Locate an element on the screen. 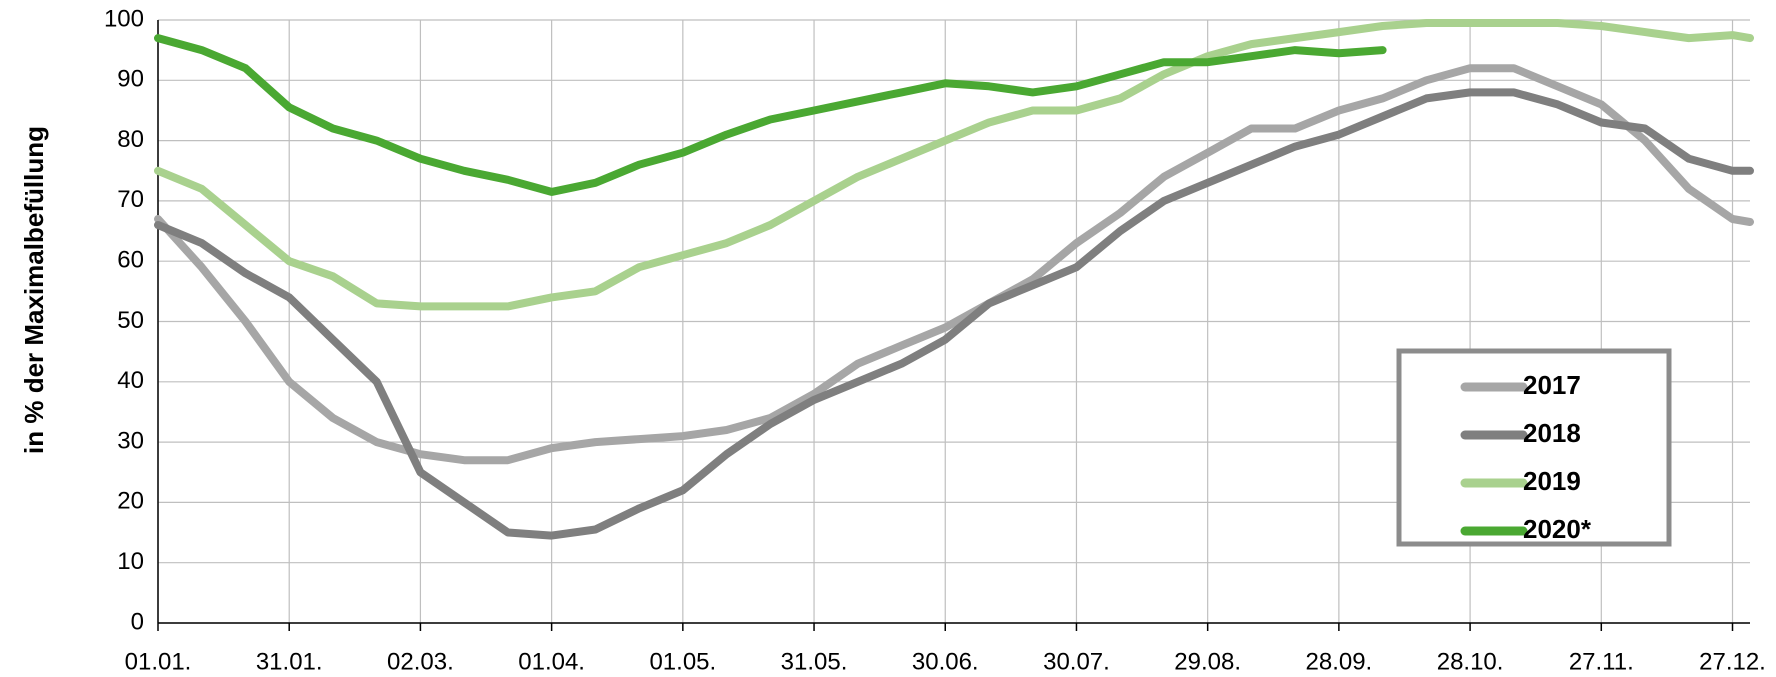 The height and width of the screenshot is (677, 1776). legend: 2017 2018 2019 2020* is located at coordinates (1534, 447).